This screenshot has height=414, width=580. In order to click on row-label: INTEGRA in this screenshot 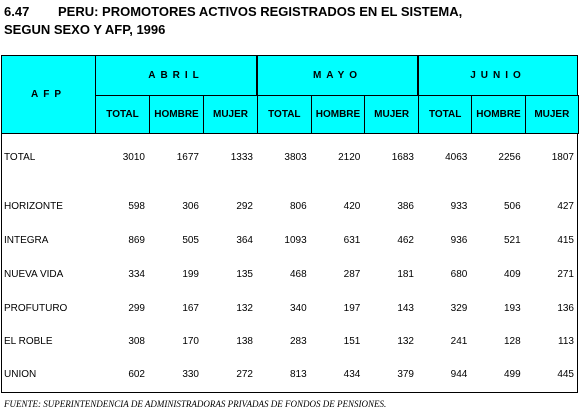, I will do `click(26, 240)`.